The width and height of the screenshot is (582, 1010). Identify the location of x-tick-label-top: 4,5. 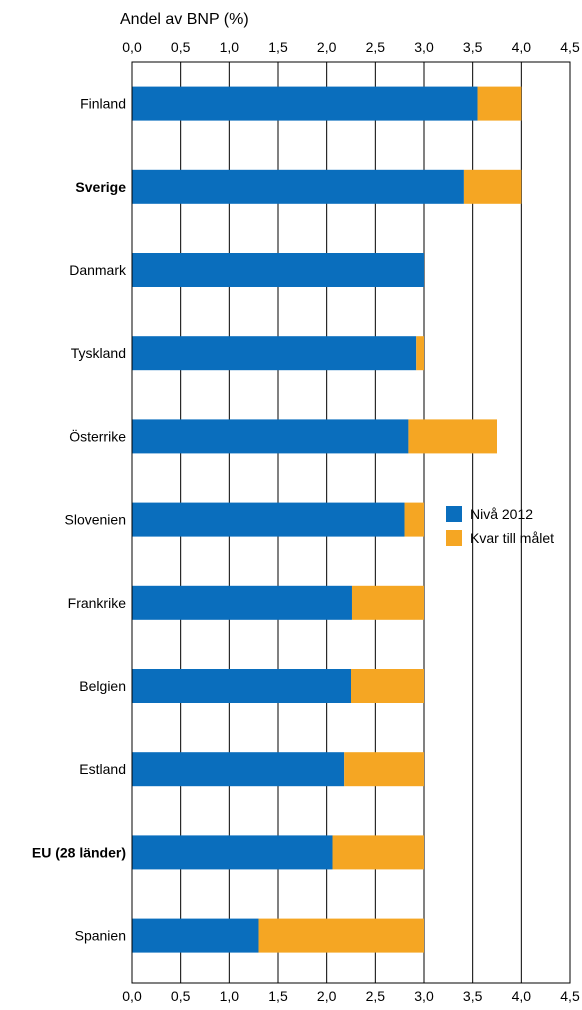
(570, 47).